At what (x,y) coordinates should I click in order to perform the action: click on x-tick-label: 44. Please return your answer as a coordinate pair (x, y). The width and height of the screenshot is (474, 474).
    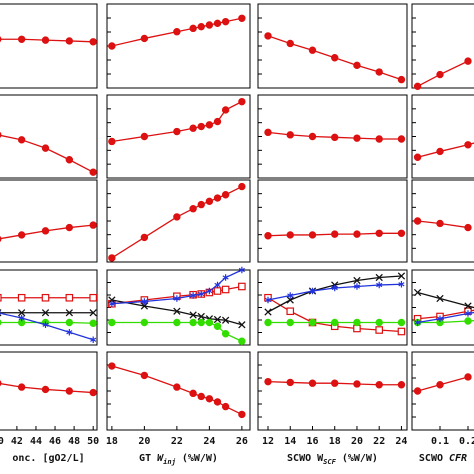
    Looking at the image, I should click on (36, 441).